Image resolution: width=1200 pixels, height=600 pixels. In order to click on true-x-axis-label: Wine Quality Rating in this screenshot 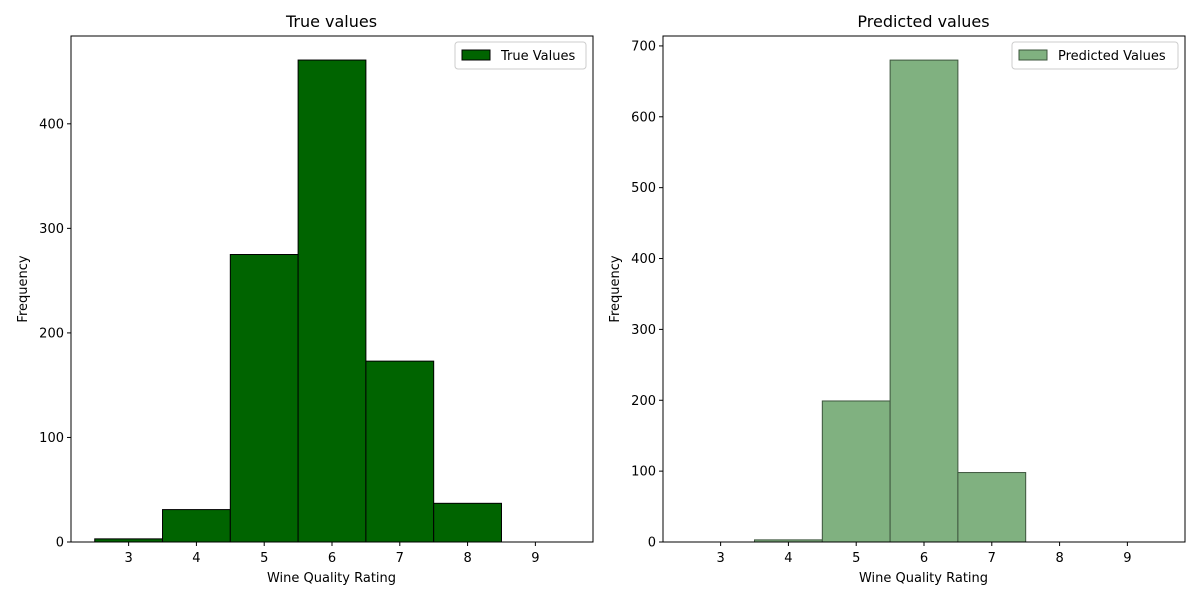, I will do `click(331, 578)`.